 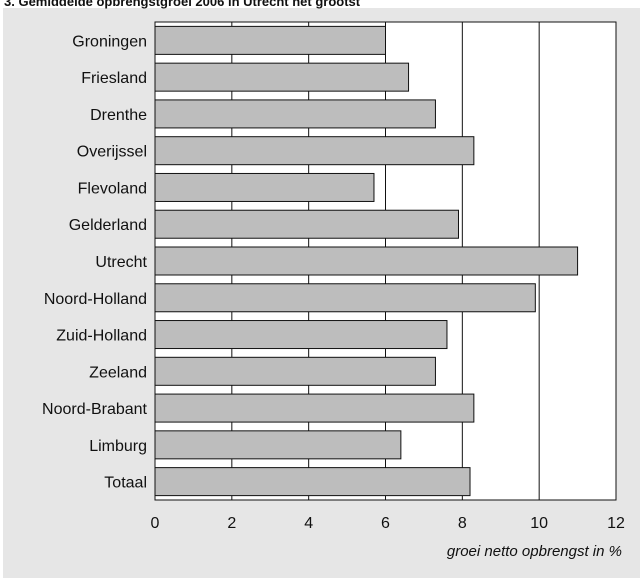 I want to click on category-label: Zeeland, so click(x=118, y=372).